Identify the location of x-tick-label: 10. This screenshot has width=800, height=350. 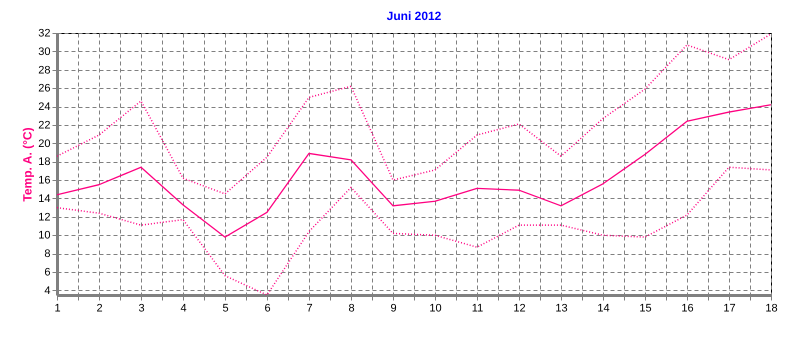
(435, 308).